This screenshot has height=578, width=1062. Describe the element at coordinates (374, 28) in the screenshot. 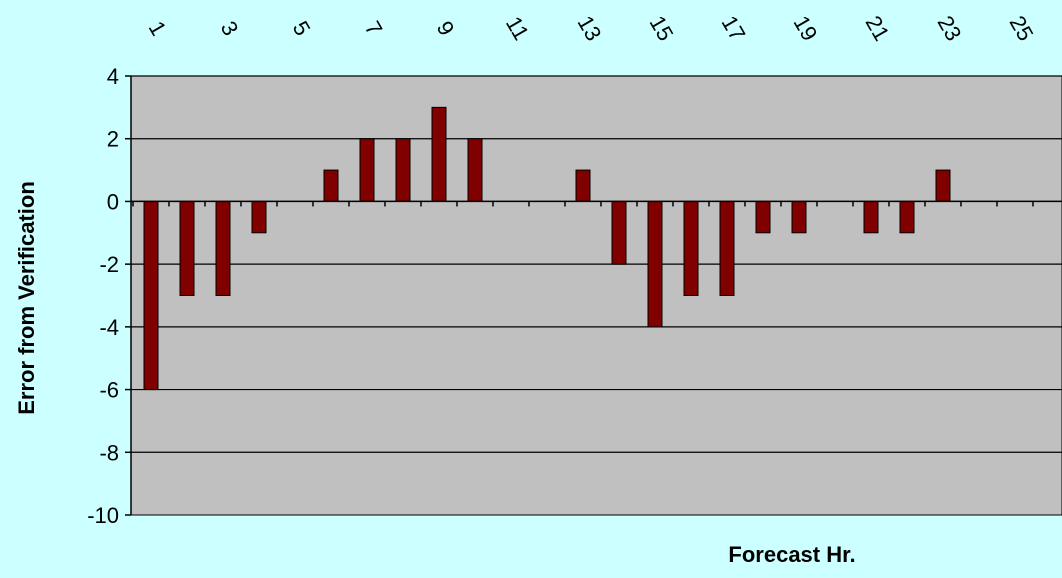

I see `x-tick-label: 7` at that location.